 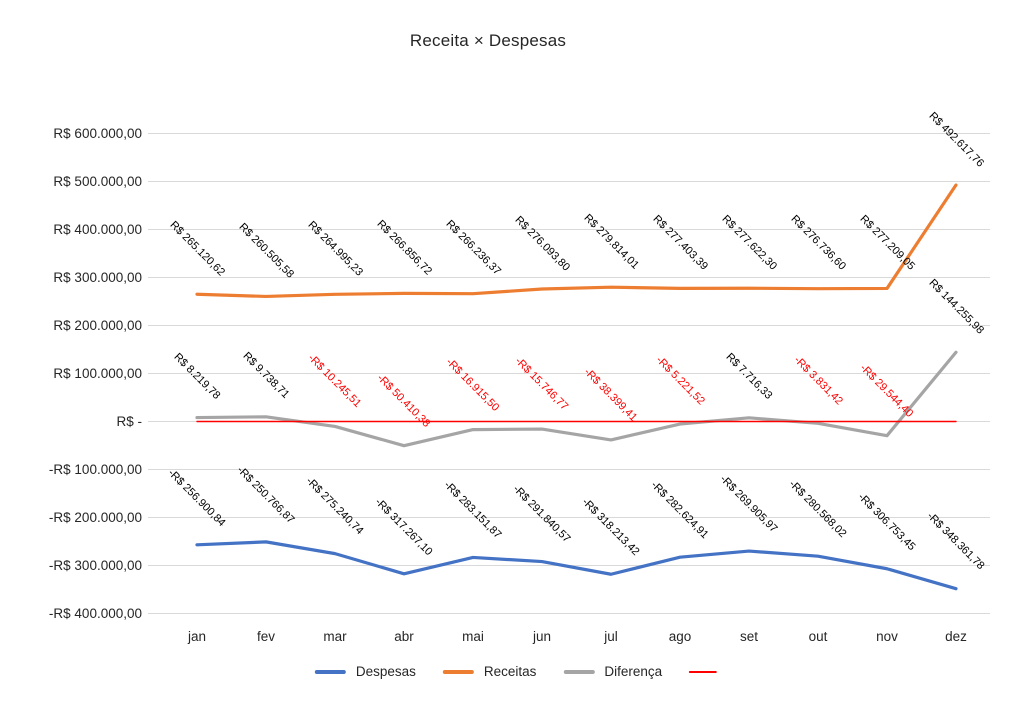 I want to click on y-axis-tick-label: R$ 600.000,00, so click(x=97, y=133).